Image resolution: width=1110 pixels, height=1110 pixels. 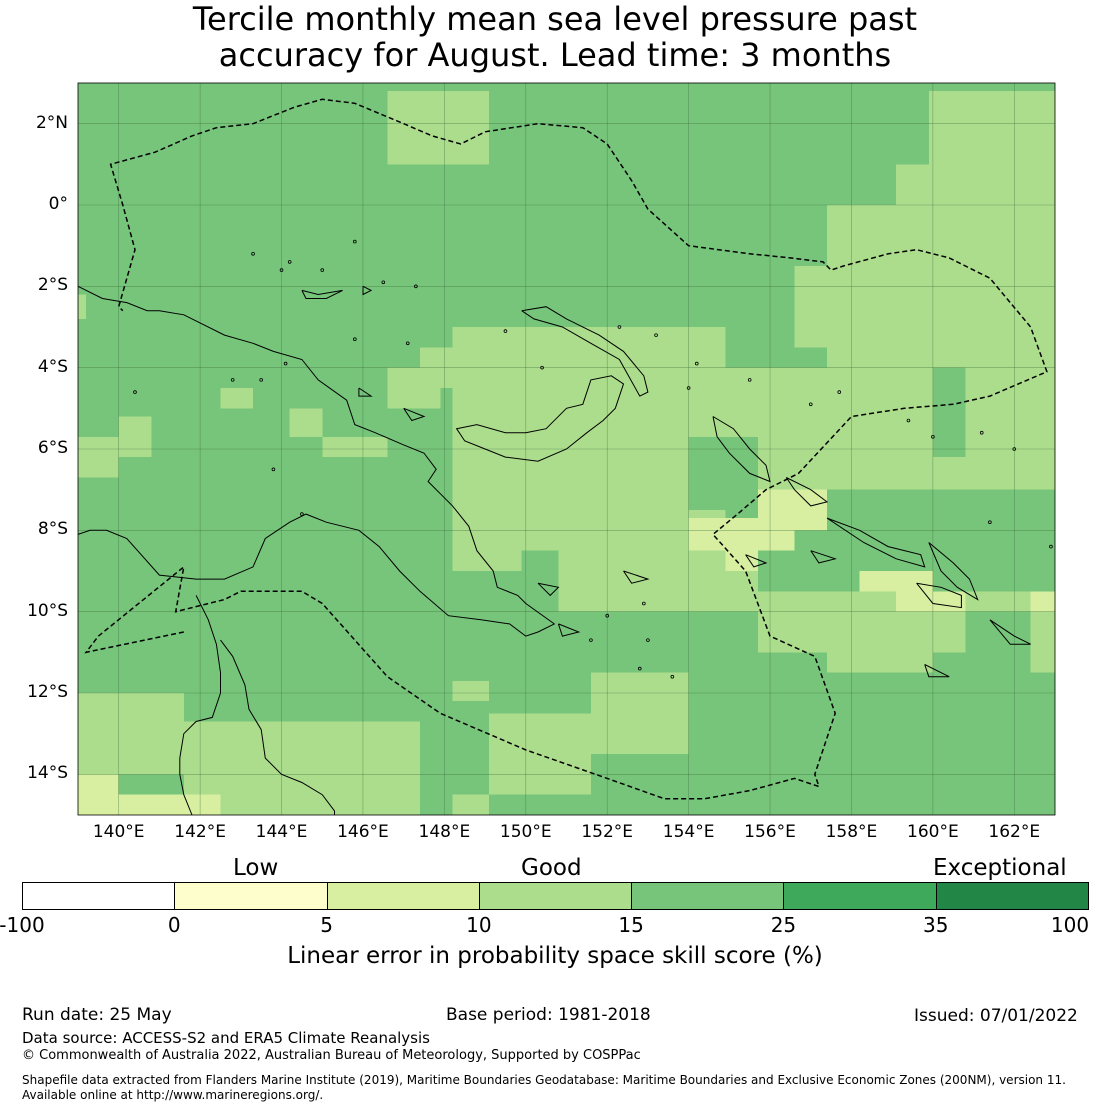 I want to click on longitude-label: 152°E, so click(x=607, y=832).